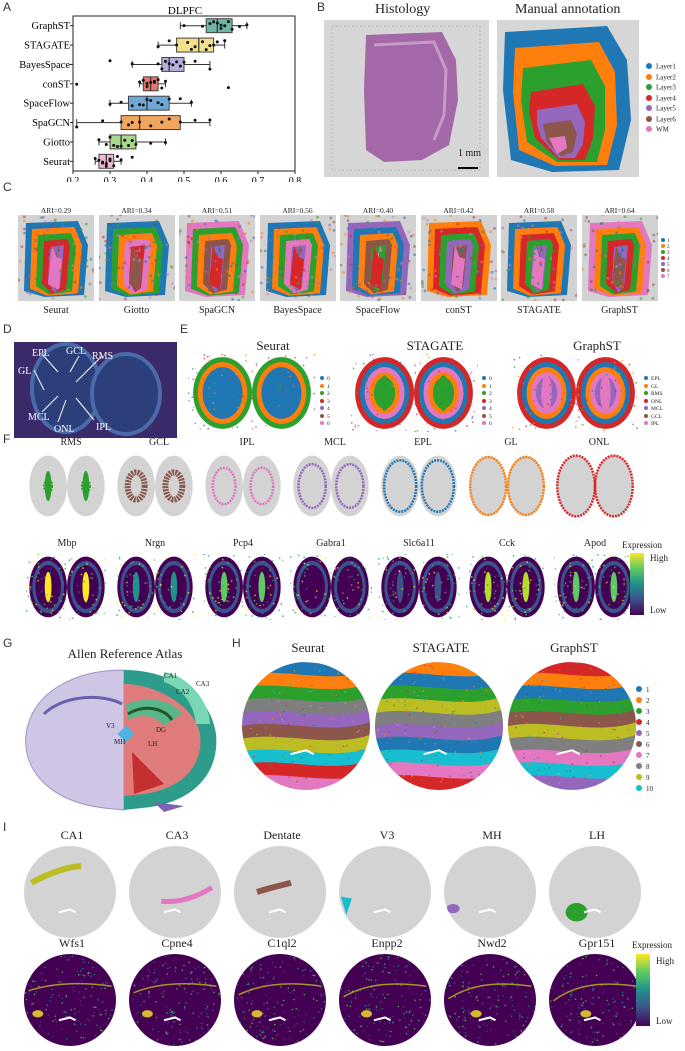 The height and width of the screenshot is (1051, 685). I want to click on gene-expression-map-apod, so click(594, 587).